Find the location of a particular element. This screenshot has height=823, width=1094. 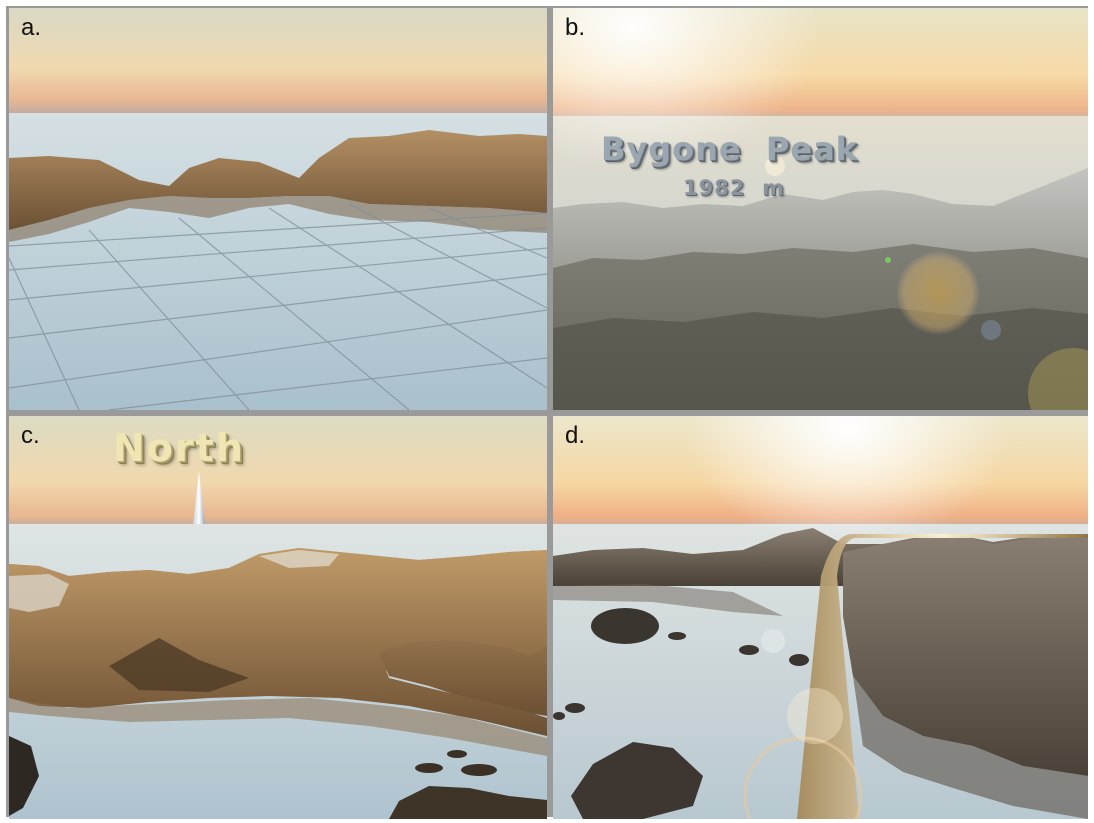

panel-a-letter: a. is located at coordinates (31, 27).